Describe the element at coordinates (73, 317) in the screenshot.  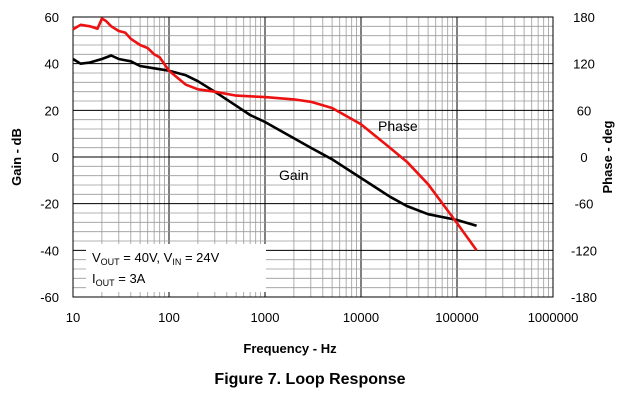
I see `x-tick-label: 10` at that location.